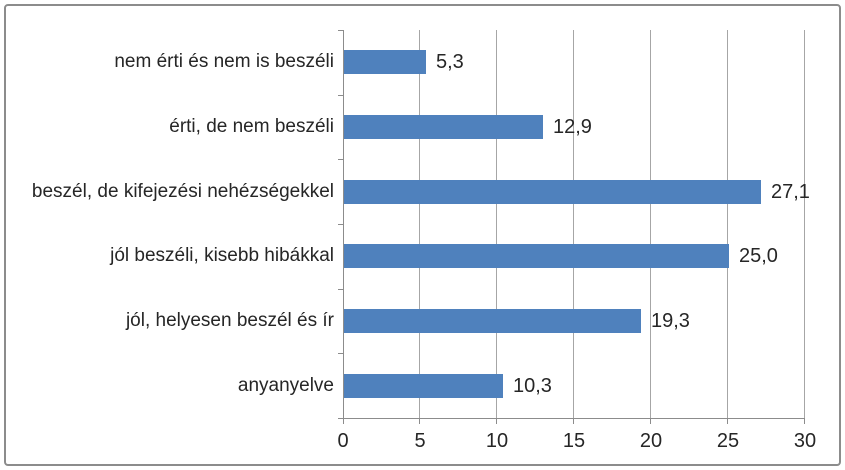  Describe the element at coordinates (728, 441) in the screenshot. I see `value-axis-tick-label: 25` at that location.